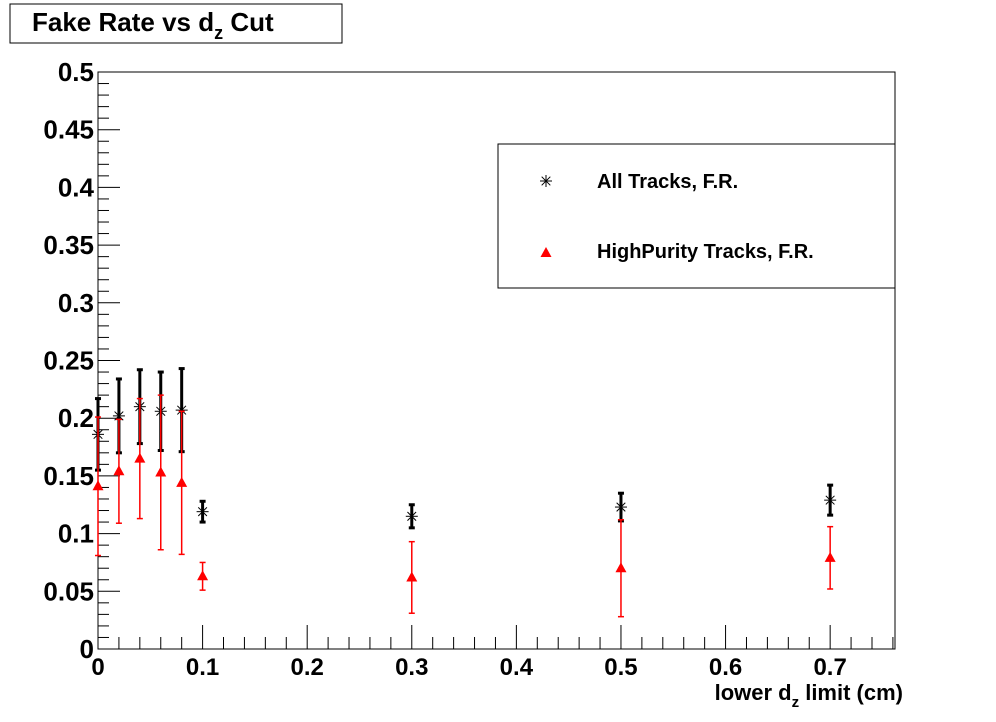 The height and width of the screenshot is (722, 996). I want to click on y-tick-label: 0.25, so click(68, 361).